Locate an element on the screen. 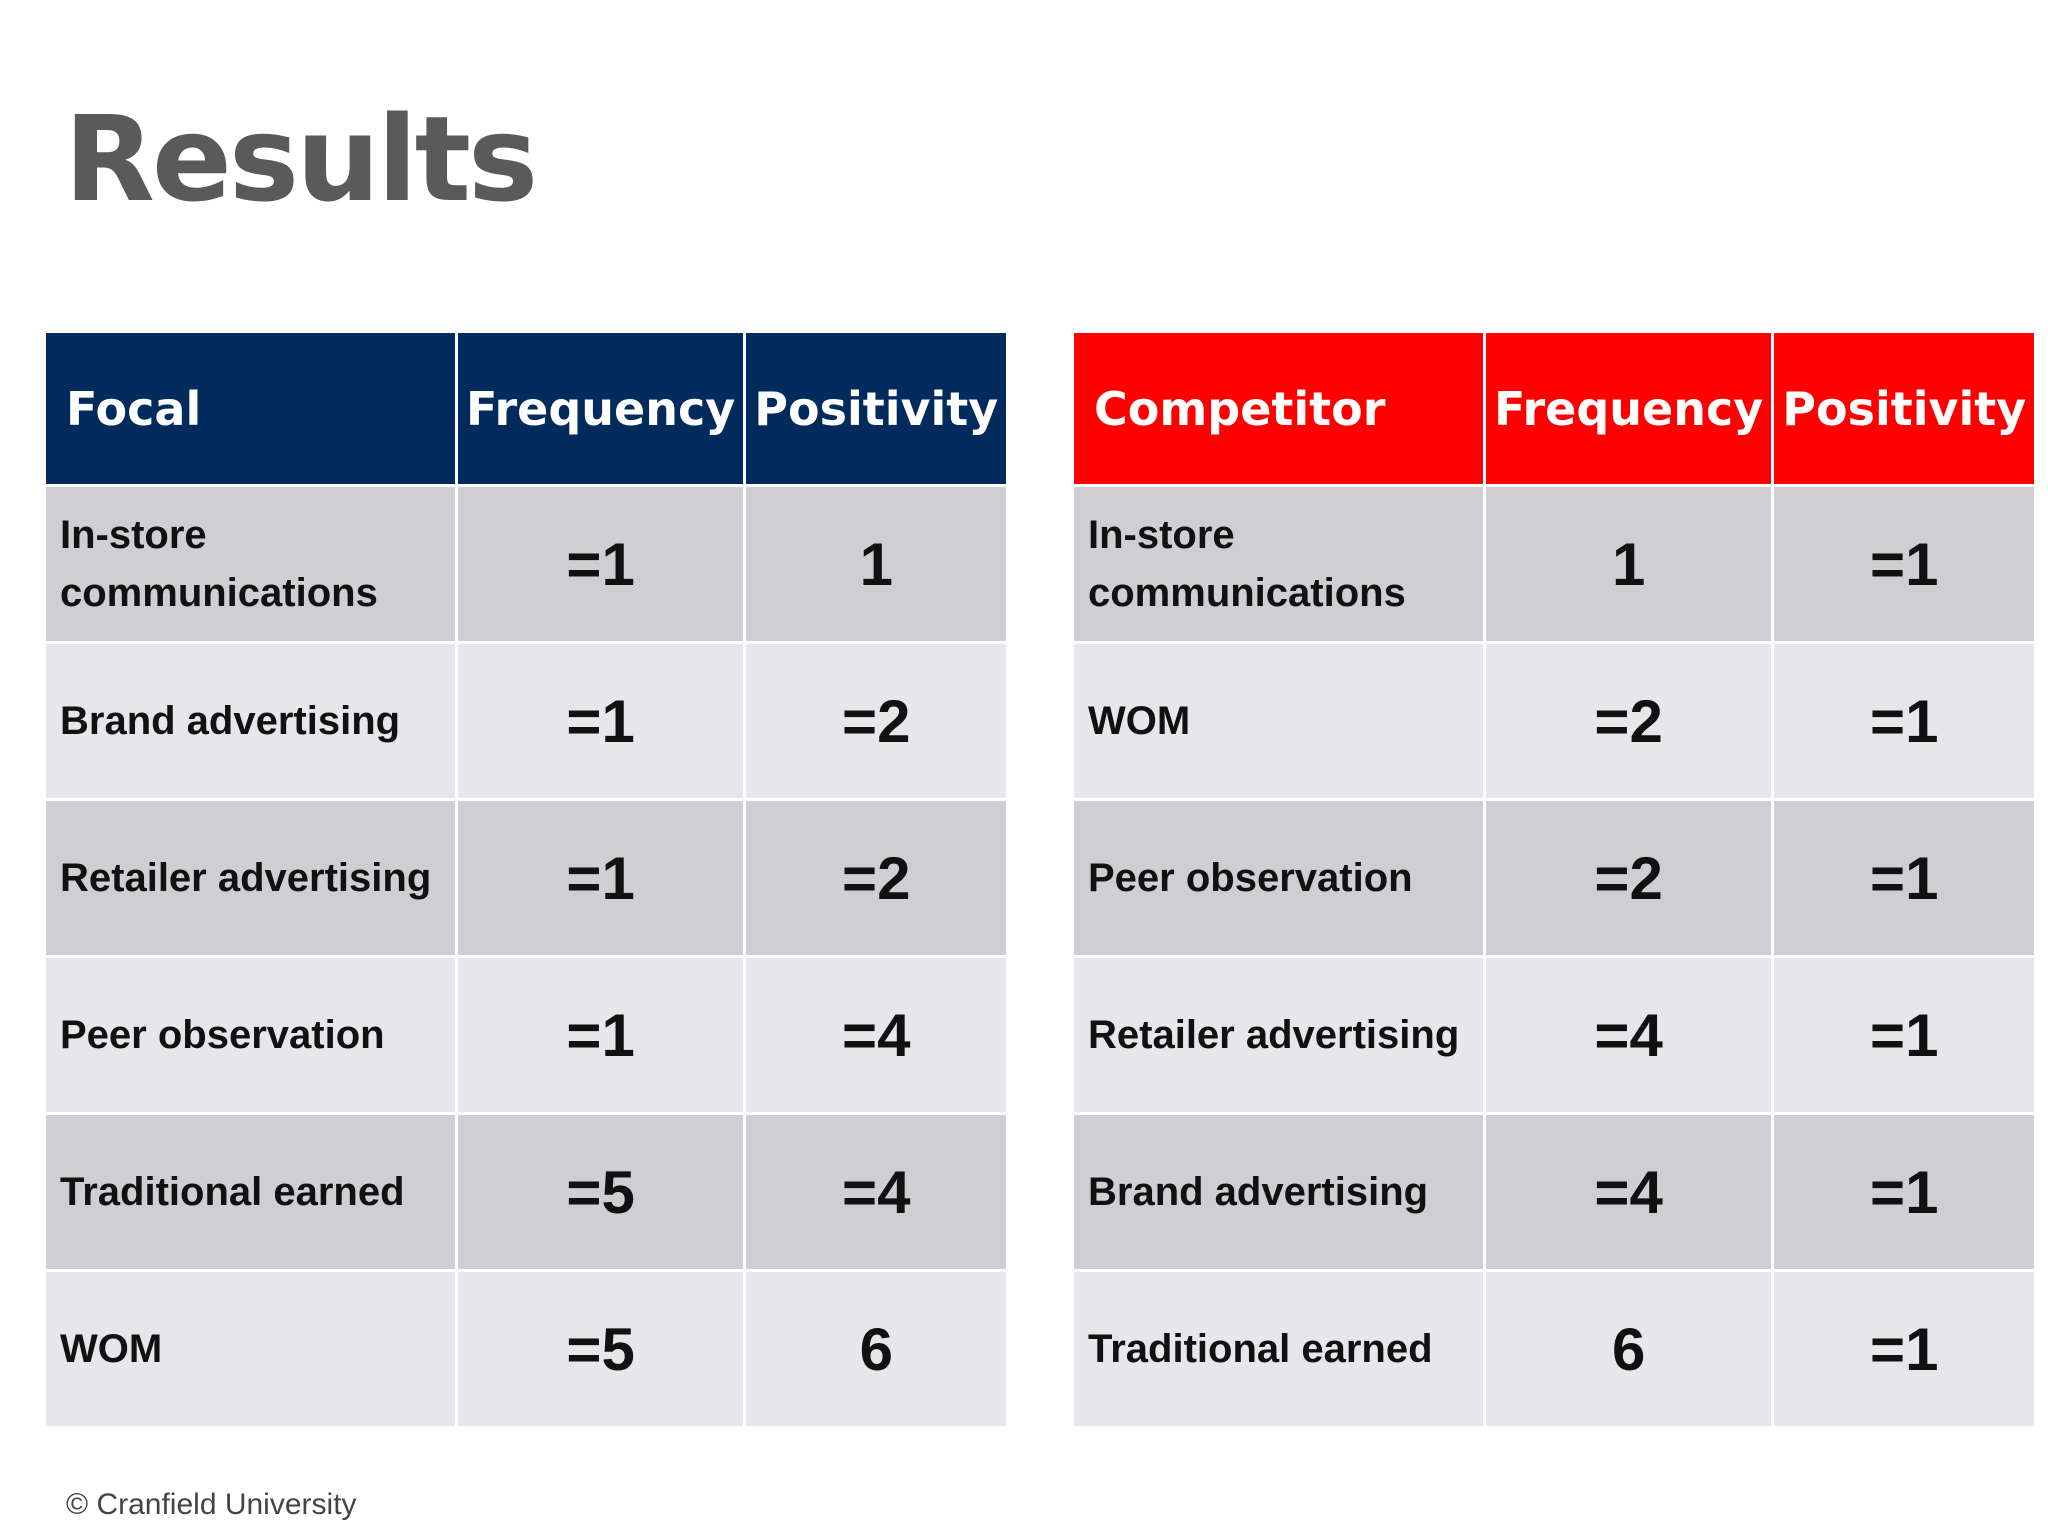 Image resolution: width=2048 pixels, height=1536 pixels. table-row: WOM =5 6 is located at coordinates (526, 1349).